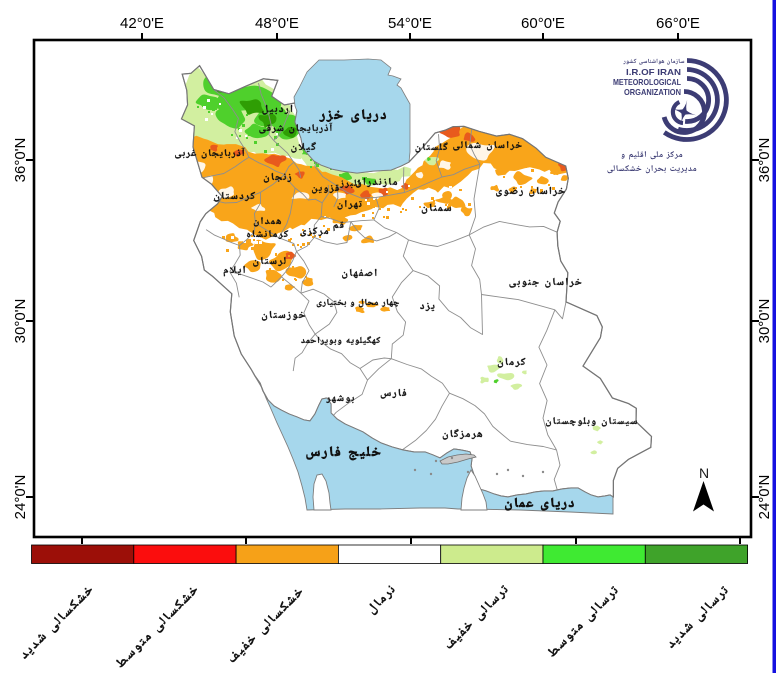  What do you see at coordinates (647, 82) in the screenshot?
I see `svg-text: METEOROLOGICAL` at bounding box center [647, 82].